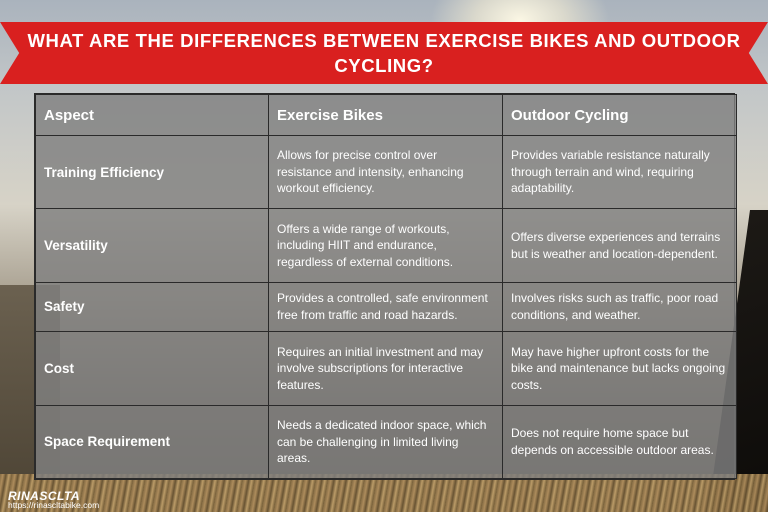 The image size is (768, 512). What do you see at coordinates (619, 115) in the screenshot?
I see `header-outdoor-cycling: Outdoor Cycling` at bounding box center [619, 115].